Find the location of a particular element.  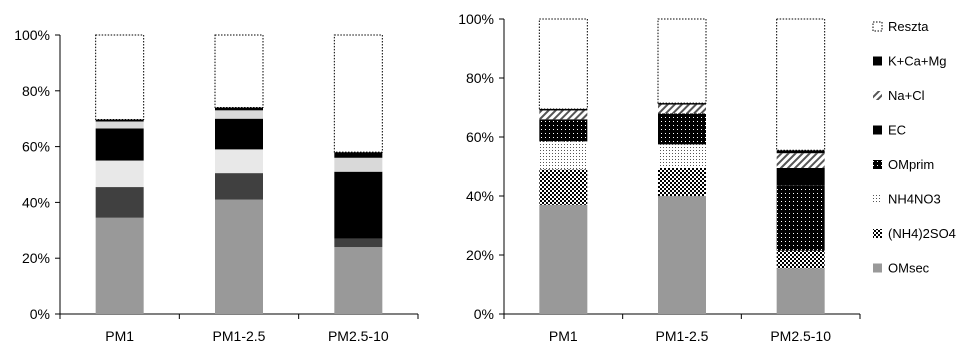

legend-label: K+Ca+Mg is located at coordinates (917, 61).